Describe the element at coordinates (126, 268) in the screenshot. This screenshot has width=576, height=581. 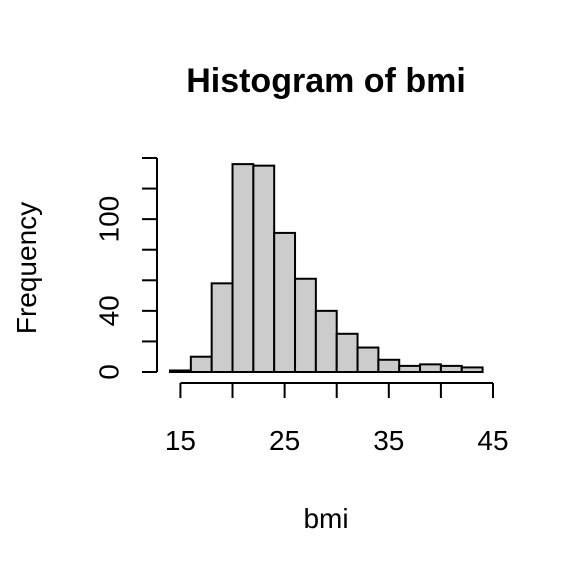
I see `y-axis: 0 40 100` at that location.